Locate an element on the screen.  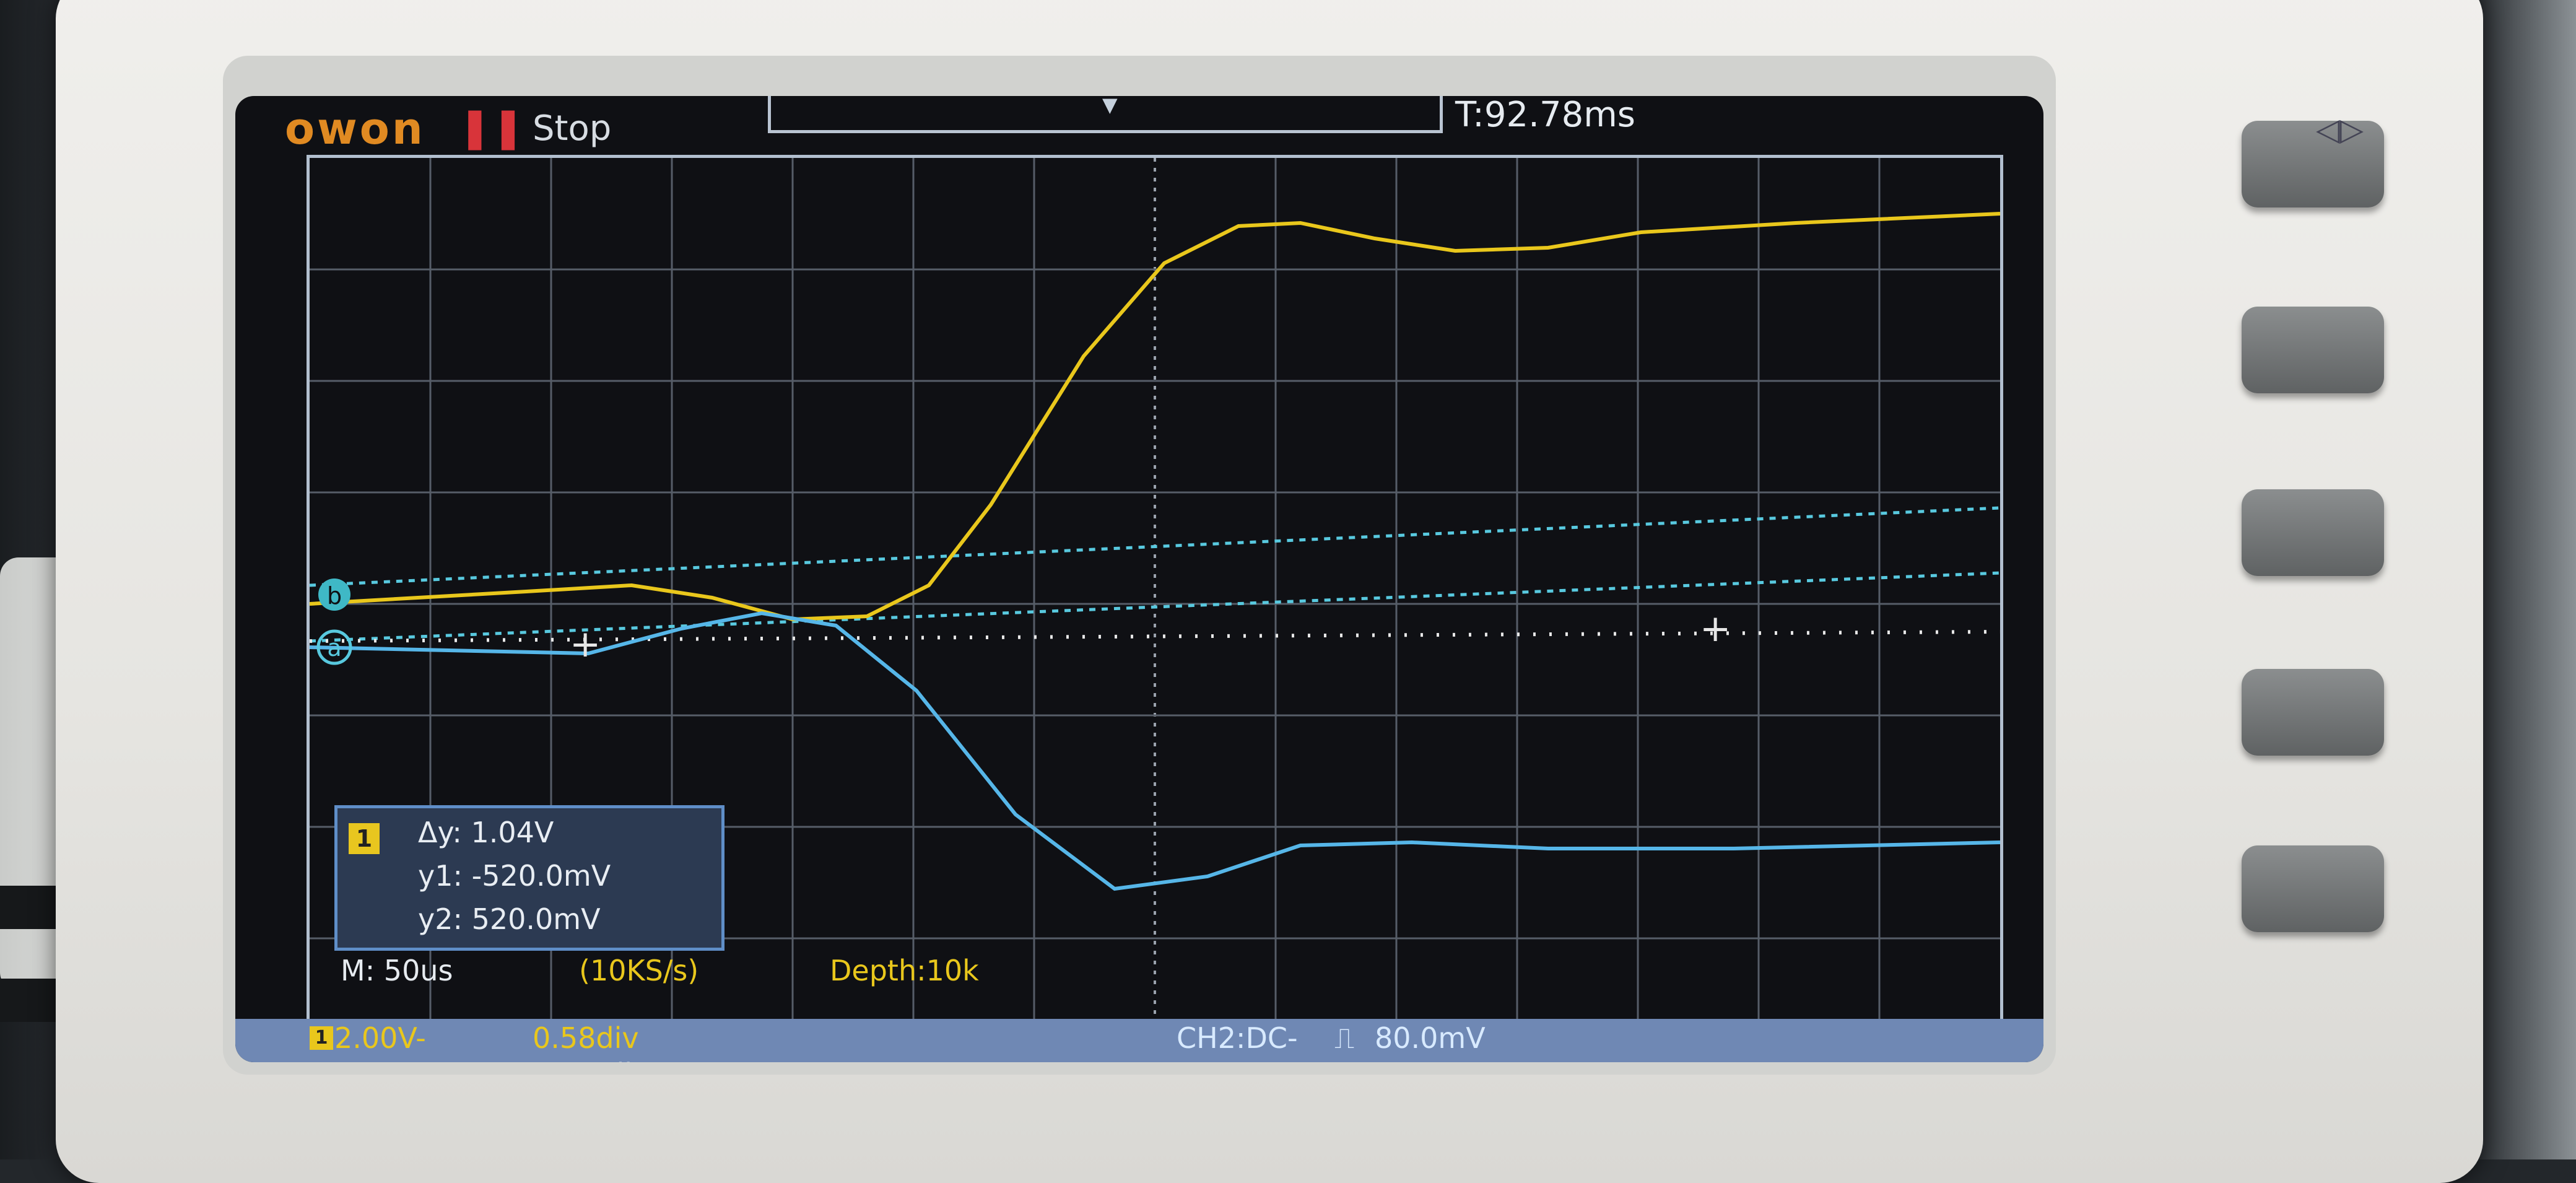
trigger-time: T:92.78ms is located at coordinates (1545, 115).